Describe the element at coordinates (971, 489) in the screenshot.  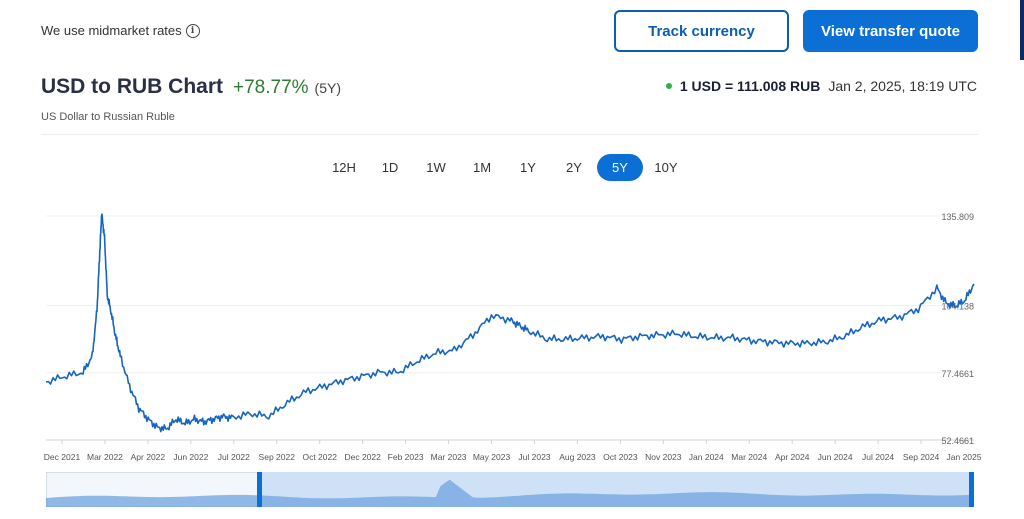
I see `navigator-right-handle` at that location.